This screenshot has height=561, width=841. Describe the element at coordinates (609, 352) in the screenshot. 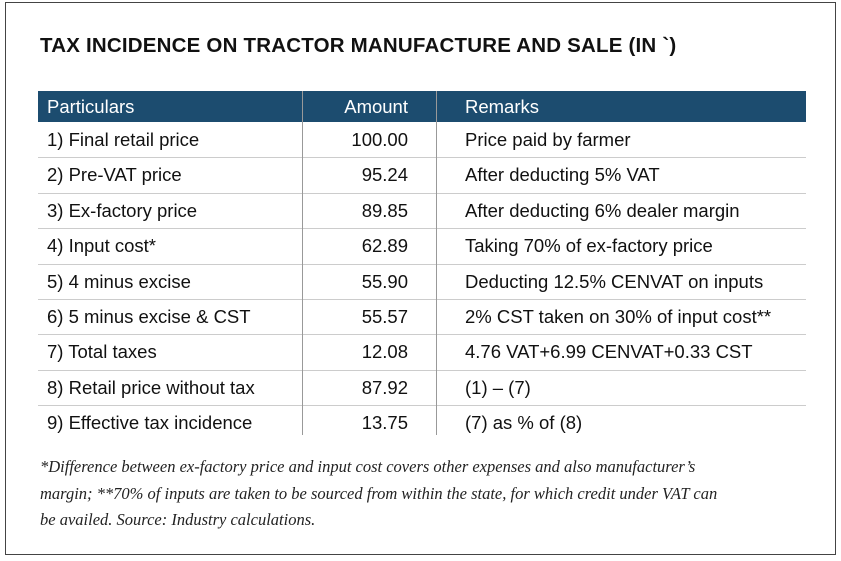

I see `table-cell: 4.76 VAT+6.99 CENVAT+0.33 CST` at that location.